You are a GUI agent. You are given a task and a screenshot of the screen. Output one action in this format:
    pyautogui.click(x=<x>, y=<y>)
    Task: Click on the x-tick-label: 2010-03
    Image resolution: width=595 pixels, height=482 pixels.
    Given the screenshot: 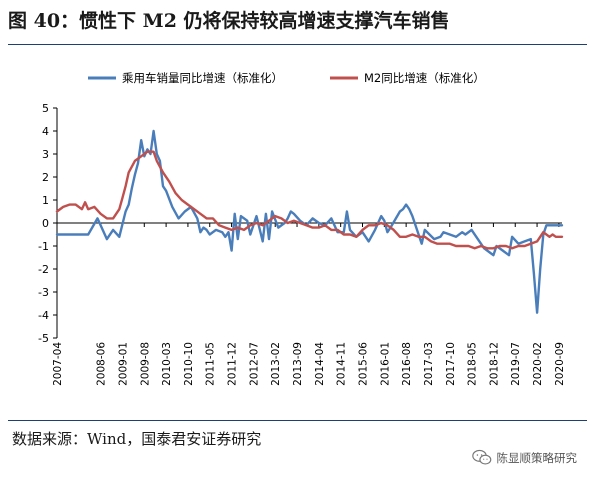 What is the action you would take?
    pyautogui.click(x=167, y=364)
    